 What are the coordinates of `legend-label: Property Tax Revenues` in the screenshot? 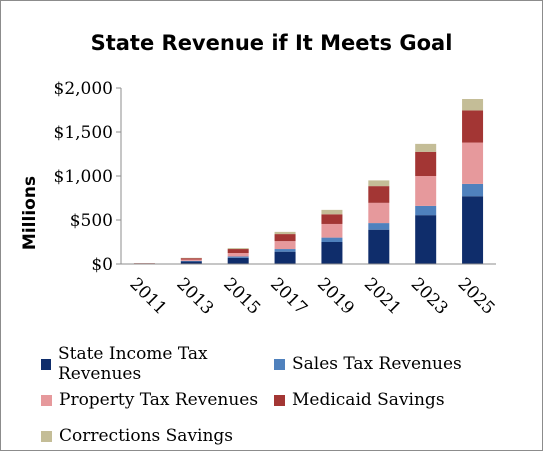 It's located at (158, 400).